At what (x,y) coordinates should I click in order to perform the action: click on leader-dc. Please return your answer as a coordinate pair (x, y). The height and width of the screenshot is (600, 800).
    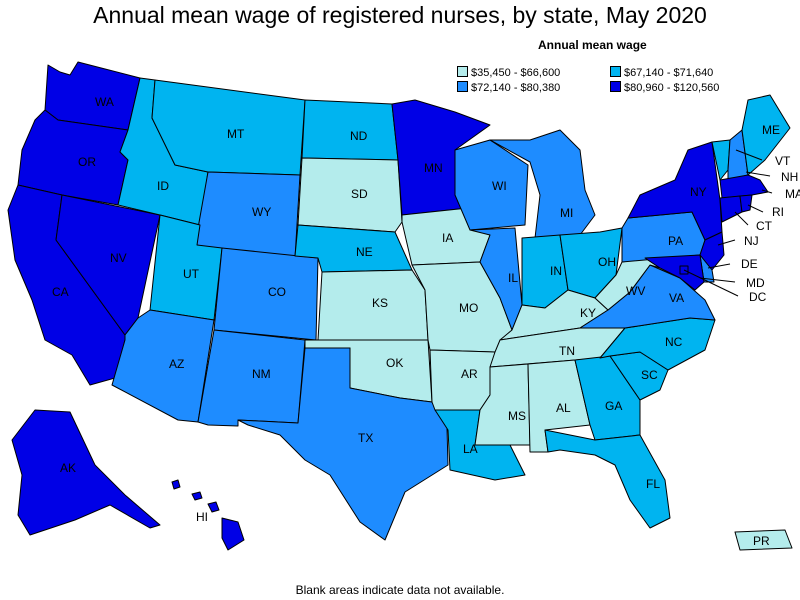
    Looking at the image, I should click on (711, 283).